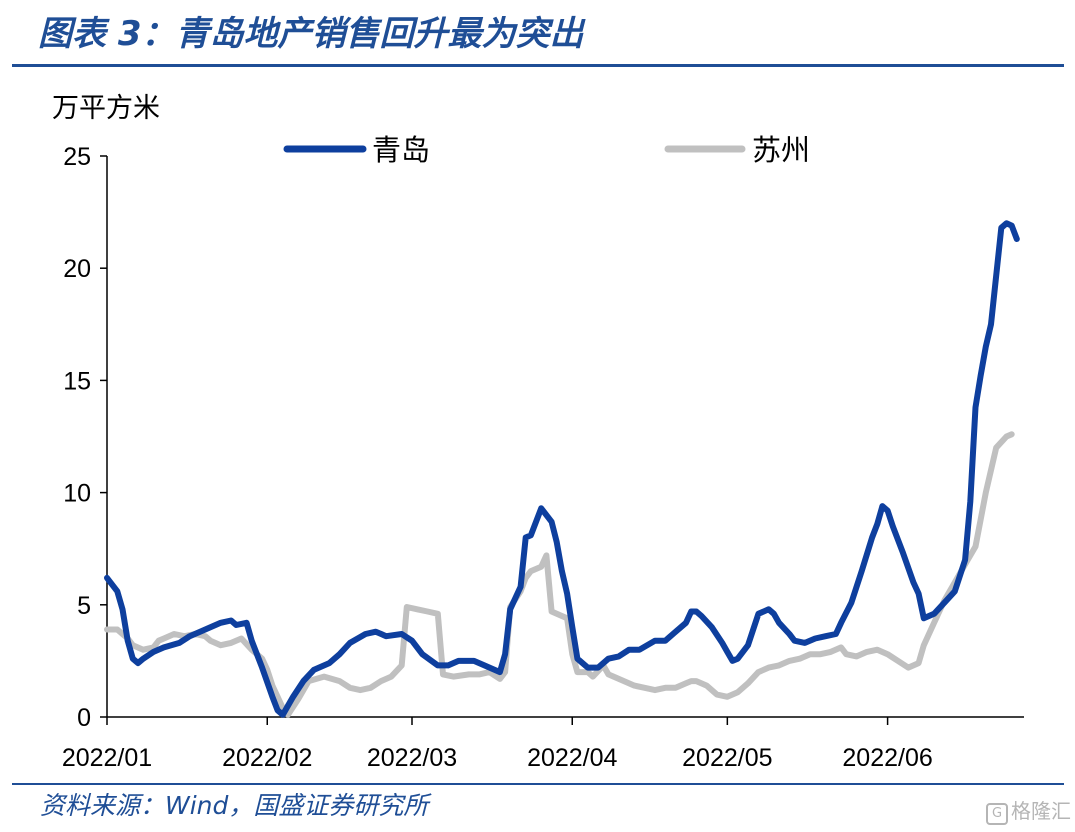  I want to click on x-tick-label: 2022/04, so click(572, 758).